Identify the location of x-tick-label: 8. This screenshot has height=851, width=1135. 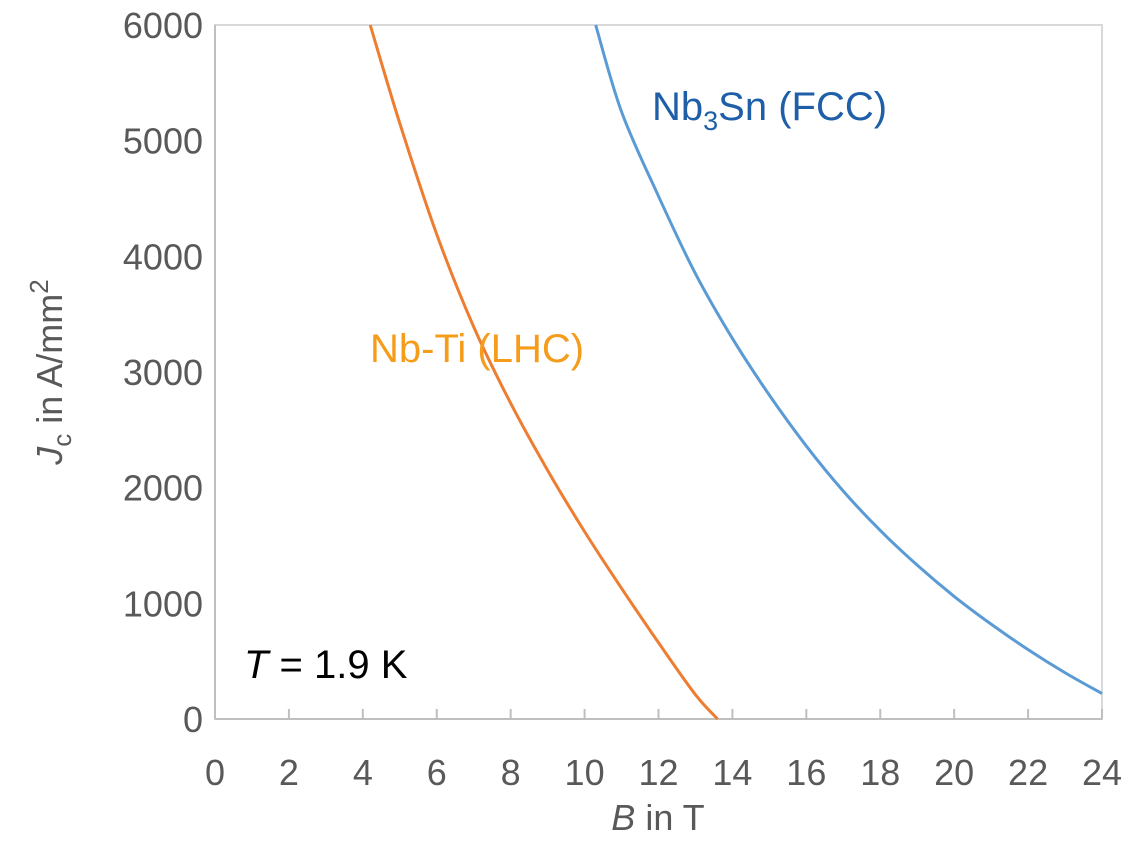
(511, 772).